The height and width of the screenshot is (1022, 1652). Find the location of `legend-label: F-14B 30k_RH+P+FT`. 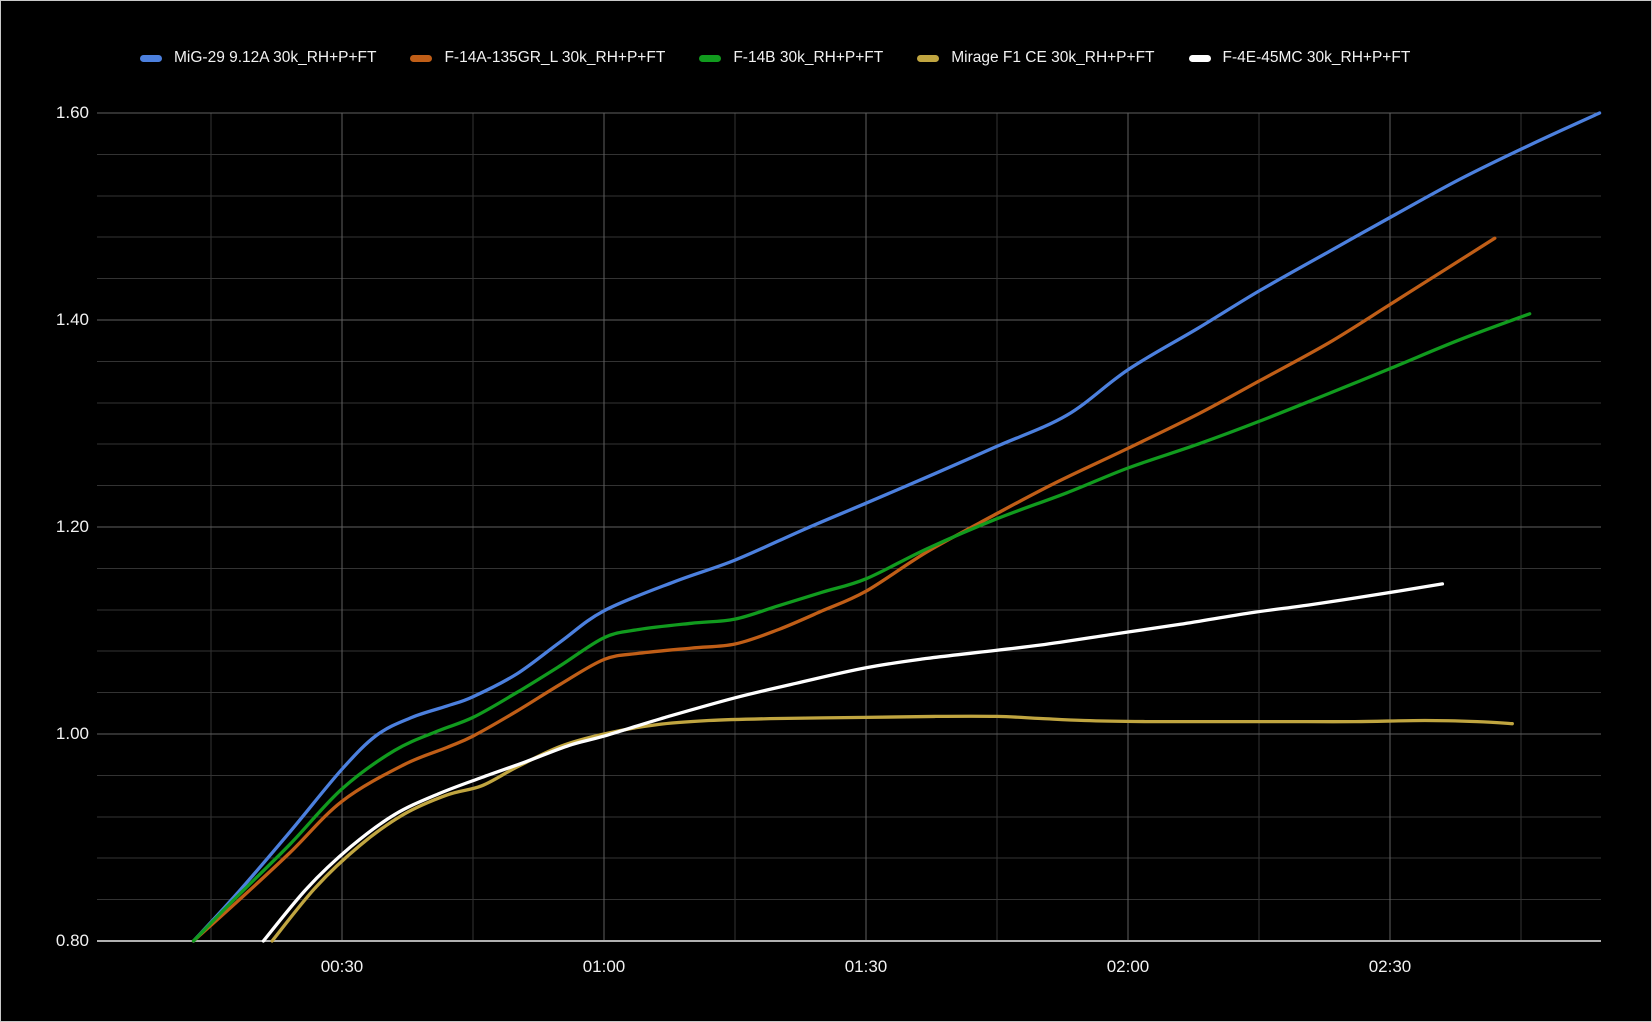

legend-label: F-14B 30k_RH+P+FT is located at coordinates (808, 57).